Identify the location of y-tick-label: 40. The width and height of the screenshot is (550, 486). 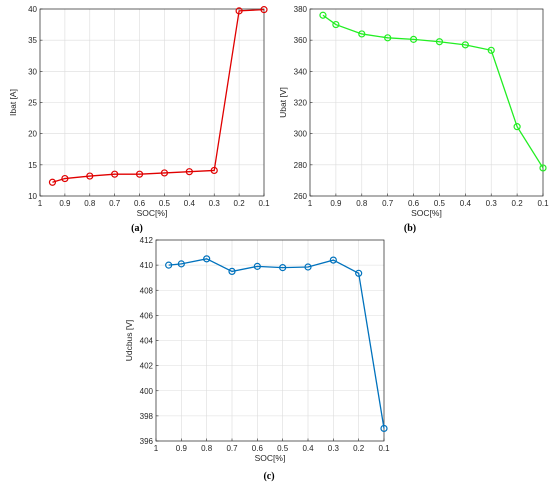
(32, 9).